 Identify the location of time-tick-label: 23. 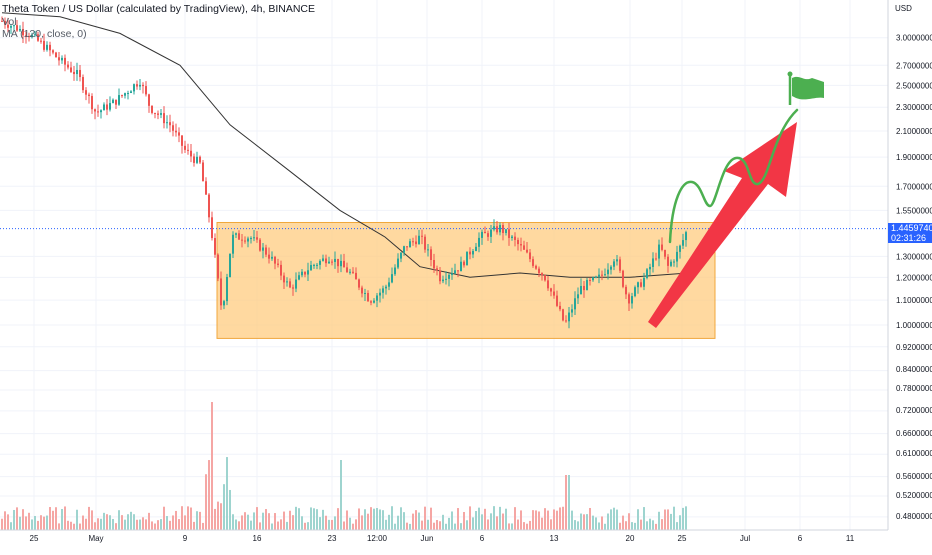
(332, 538).